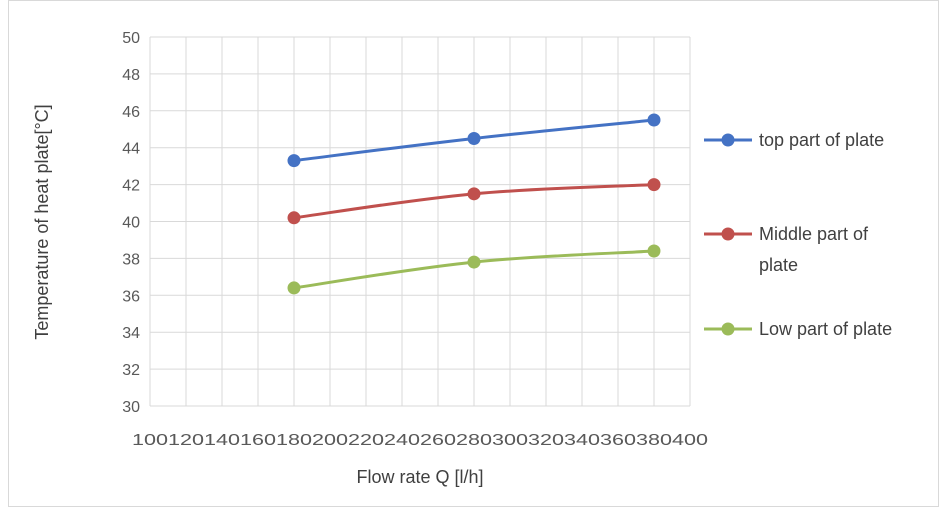 The height and width of the screenshot is (510, 942). I want to click on x-tick-label-3: 160, so click(258, 440).